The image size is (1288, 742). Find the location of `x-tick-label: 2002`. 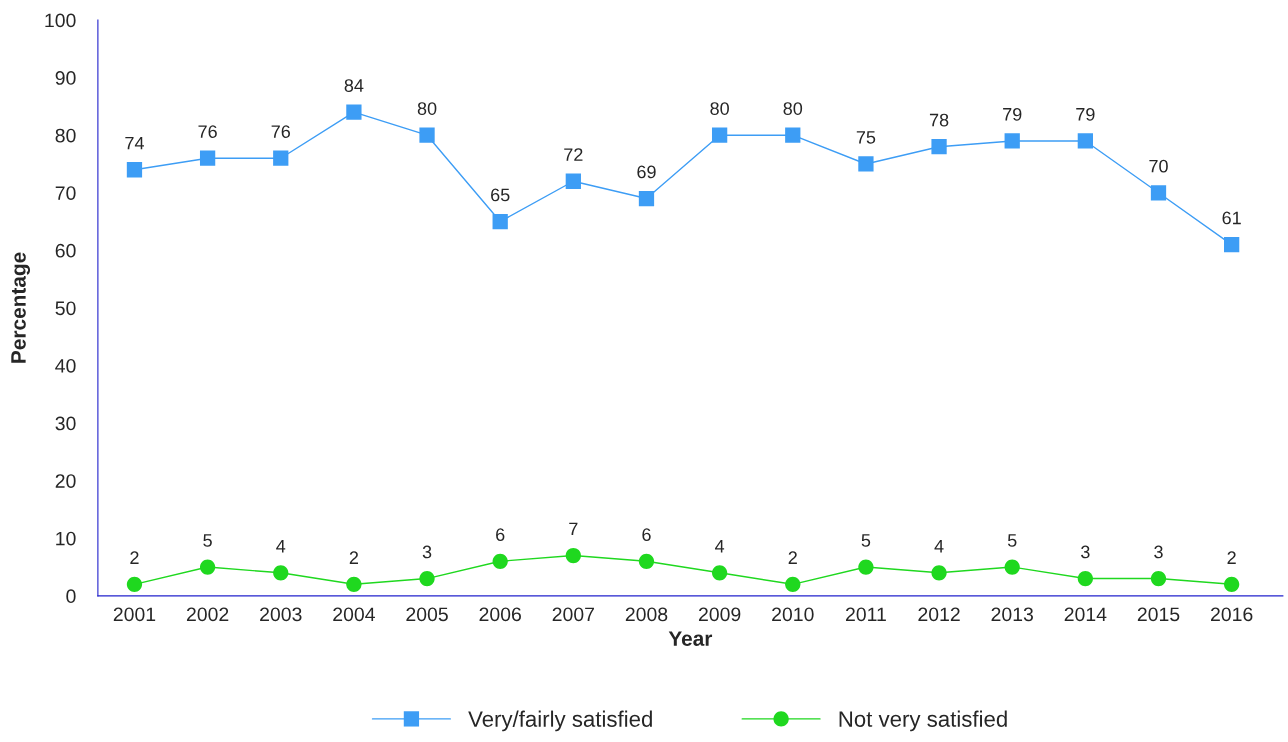

x-tick-label: 2002 is located at coordinates (207, 614).